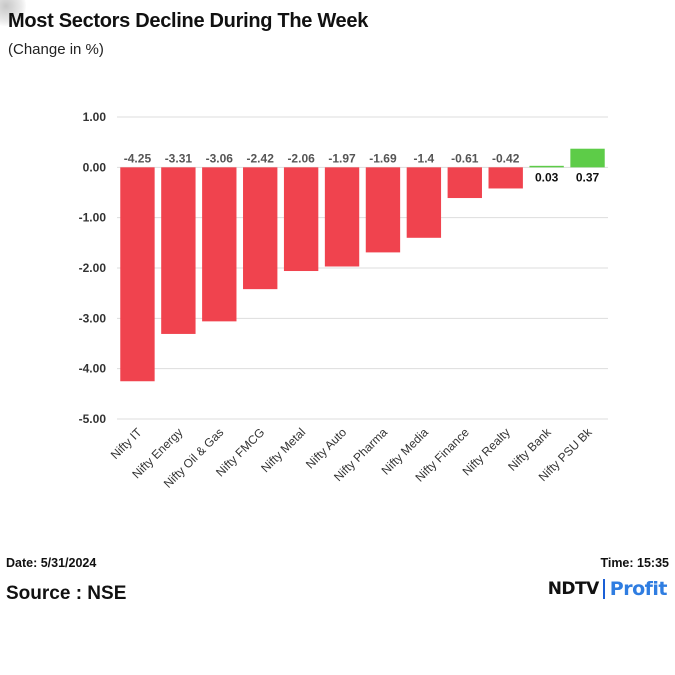 This screenshot has width=675, height=675. Describe the element at coordinates (465, 158) in the screenshot. I see `value-label: -0.61` at that location.